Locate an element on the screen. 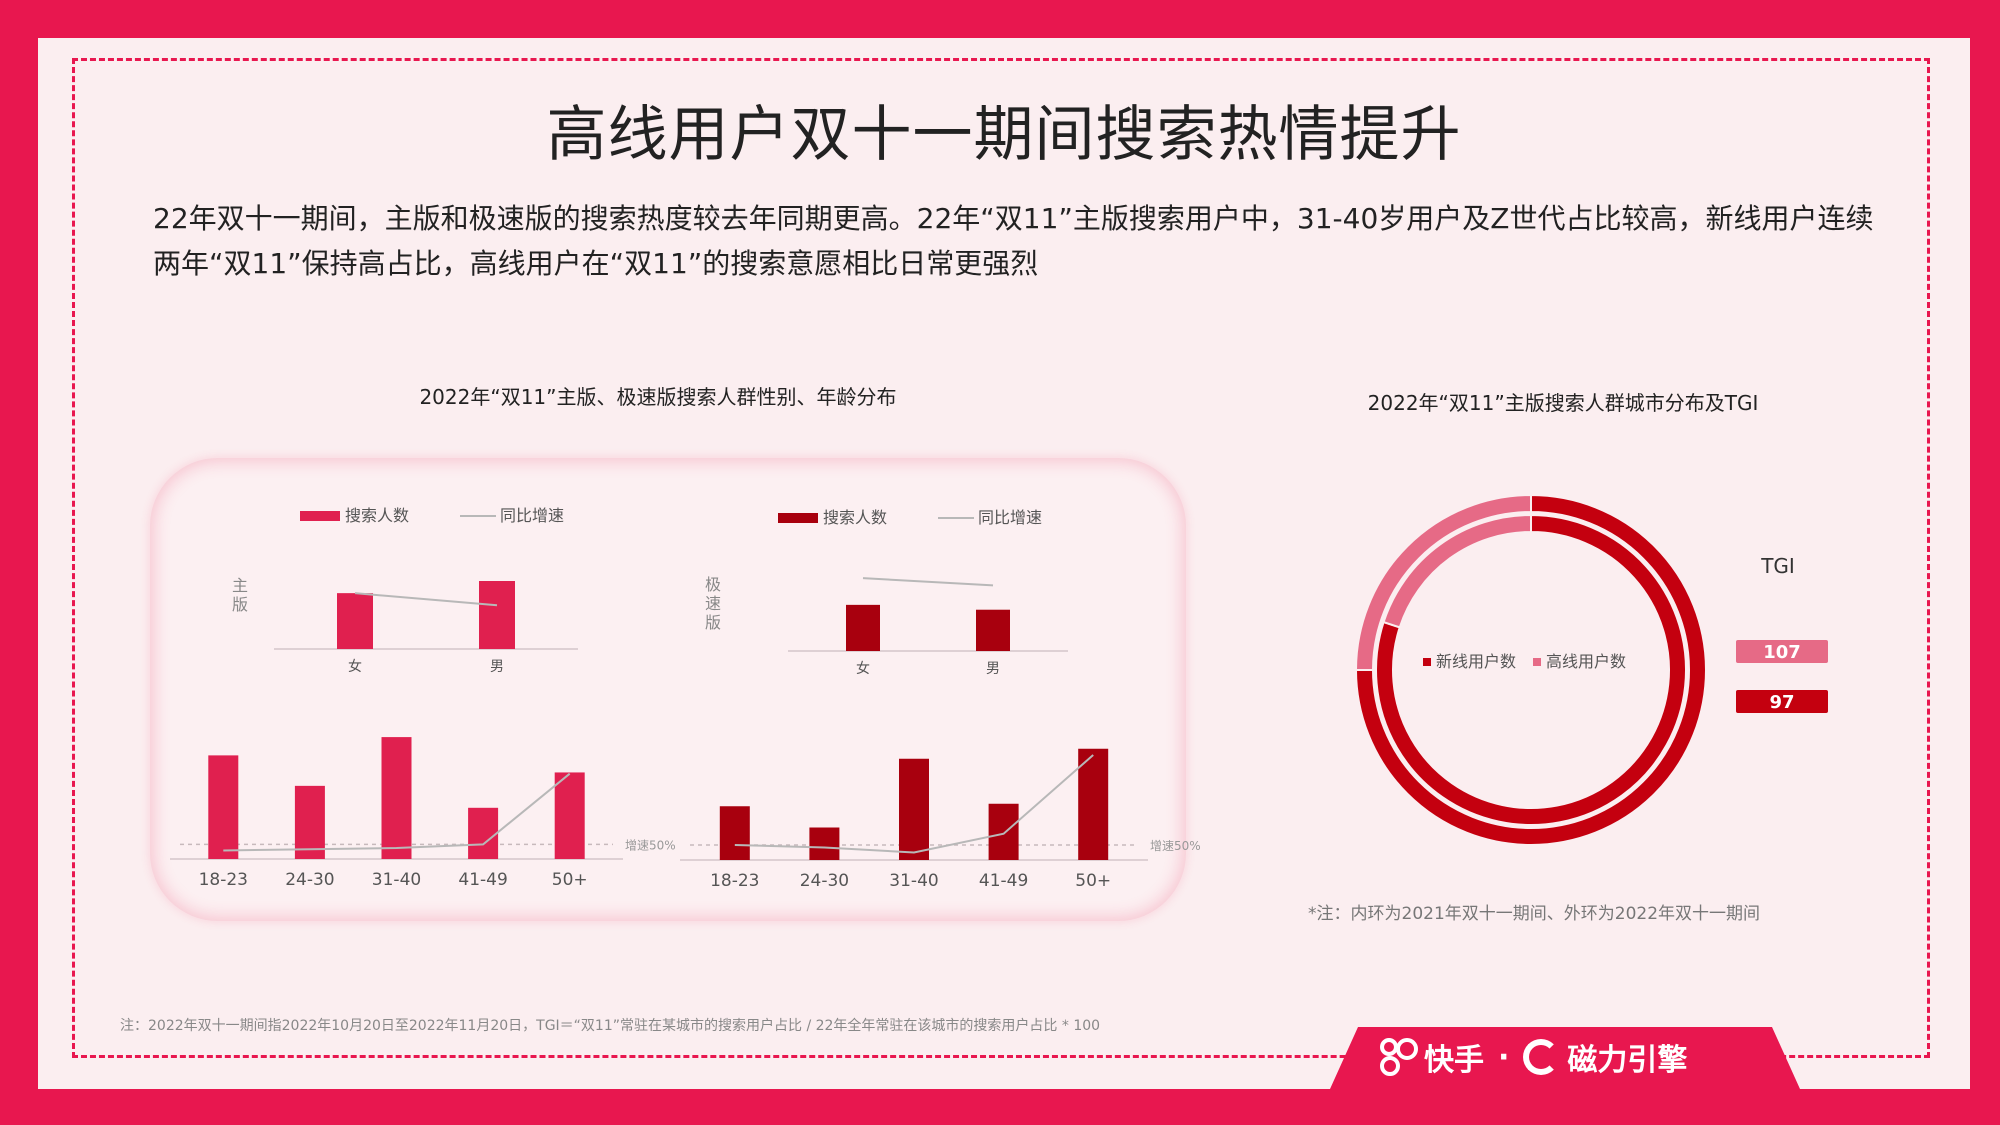  lite-age-tick-label: 31-40 is located at coordinates (913, 881).